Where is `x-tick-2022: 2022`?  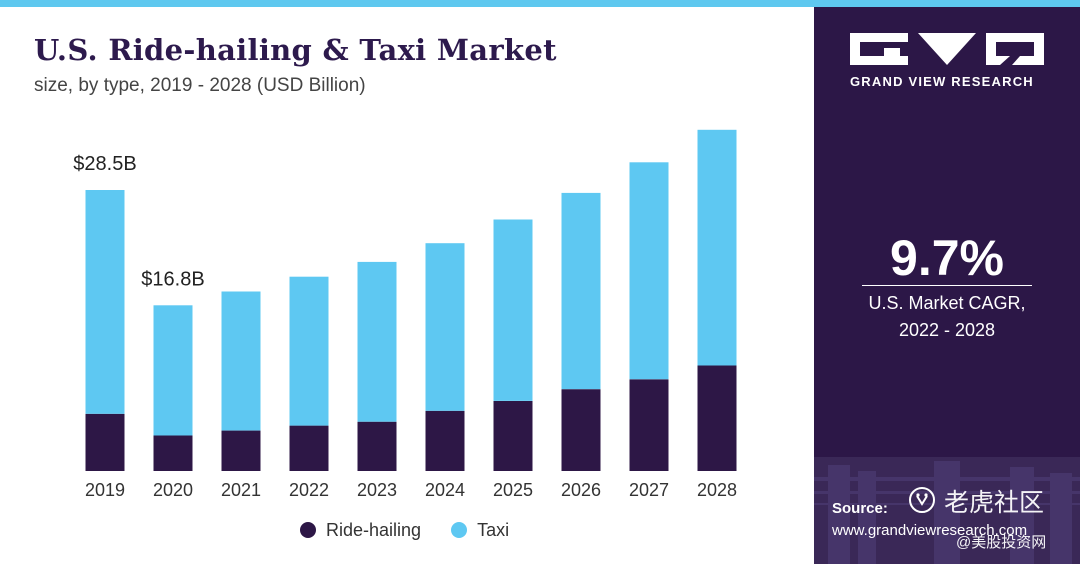 x-tick-2022: 2022 is located at coordinates (309, 490).